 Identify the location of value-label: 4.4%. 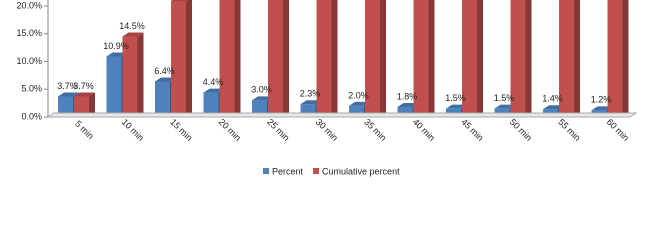
(213, 82).